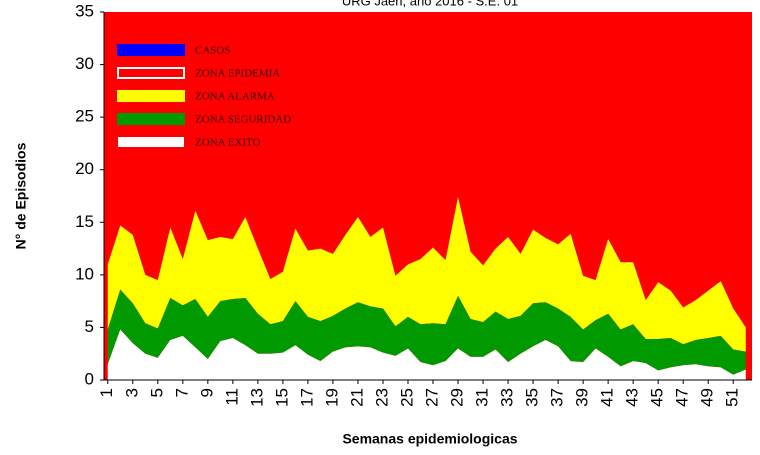 The height and width of the screenshot is (455, 760). Describe the element at coordinates (281, 397) in the screenshot. I see `x-tick-label: 15` at that location.